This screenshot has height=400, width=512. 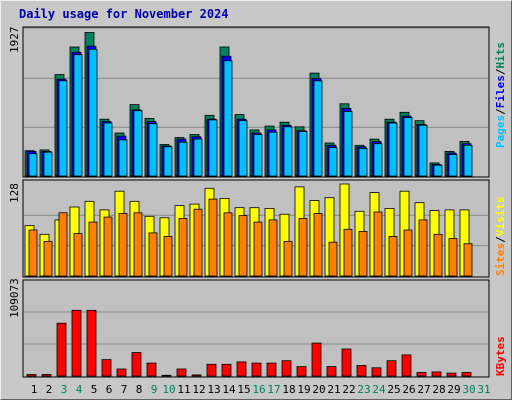 What do you see at coordinates (79, 389) in the screenshot?
I see `day-label: 4` at bounding box center [79, 389].